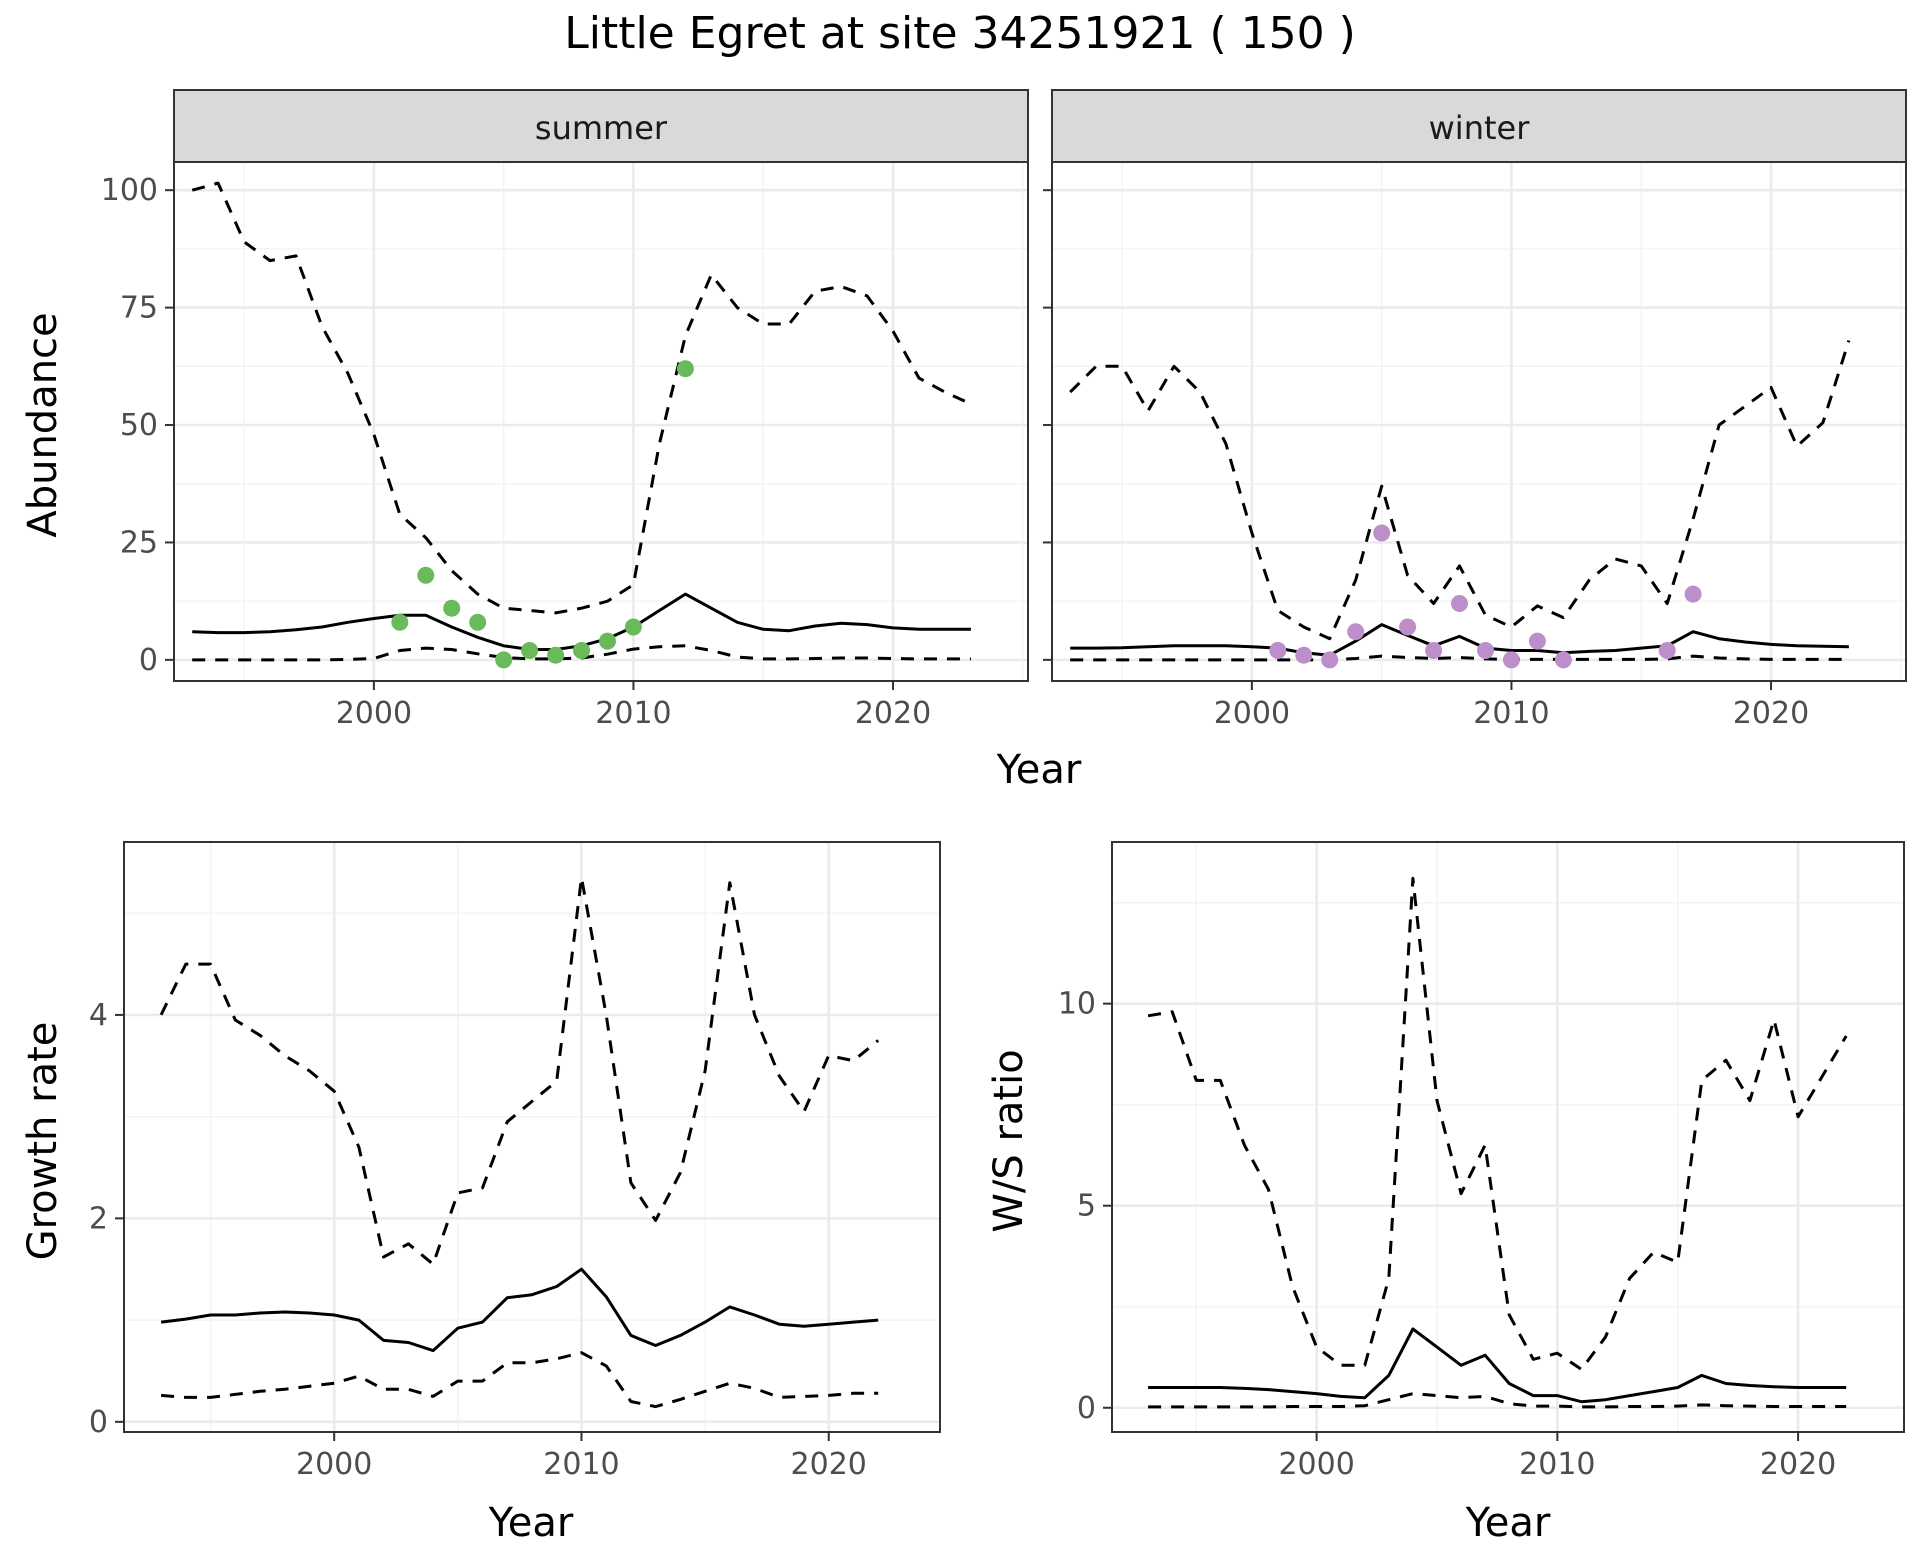 The image size is (1920, 1560). I want to click on ws-series-1-dashed-line, so click(1497, 1123).